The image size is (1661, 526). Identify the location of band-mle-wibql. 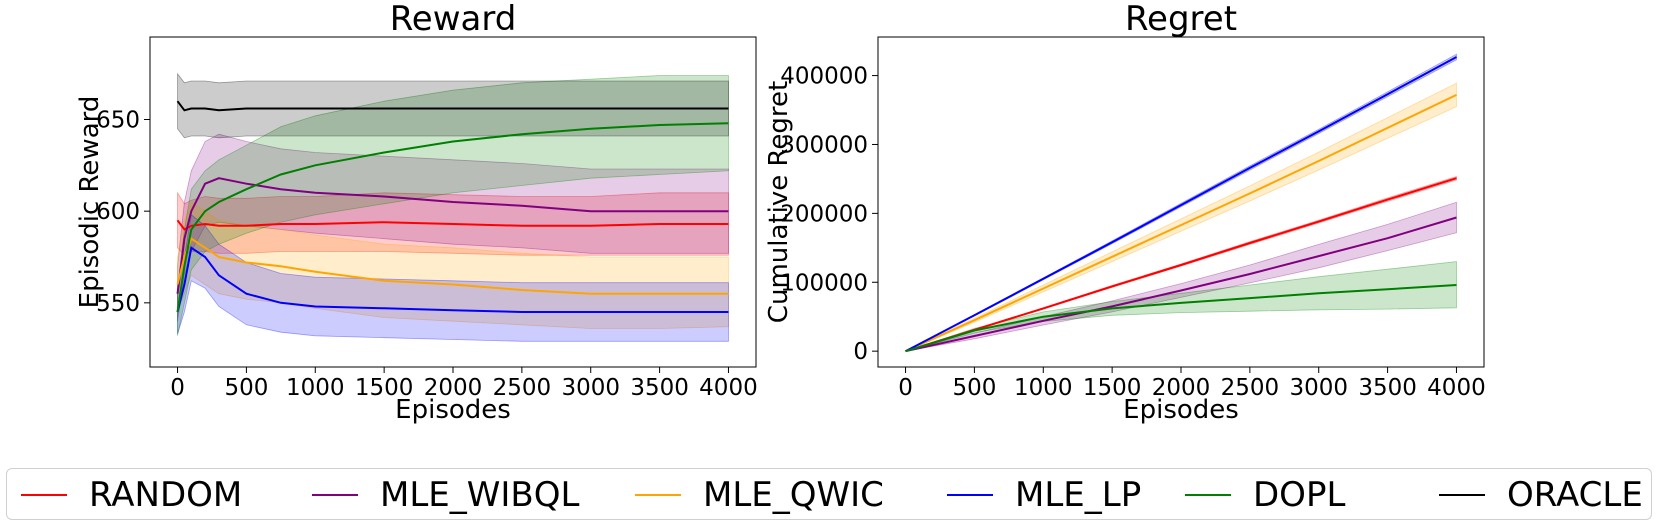
(453, 227).